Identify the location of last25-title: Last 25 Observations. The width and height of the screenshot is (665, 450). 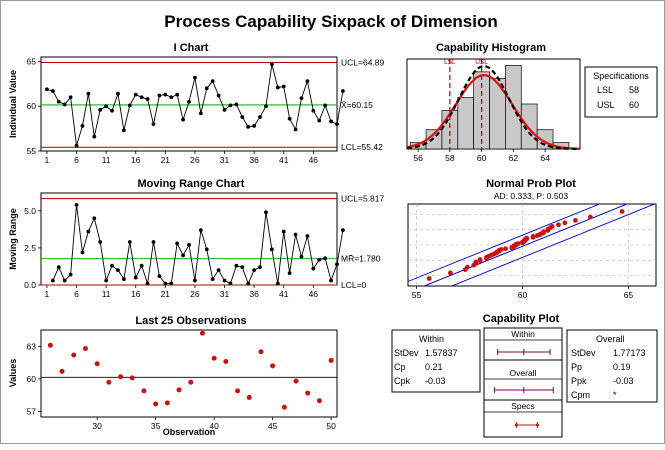
(190, 321).